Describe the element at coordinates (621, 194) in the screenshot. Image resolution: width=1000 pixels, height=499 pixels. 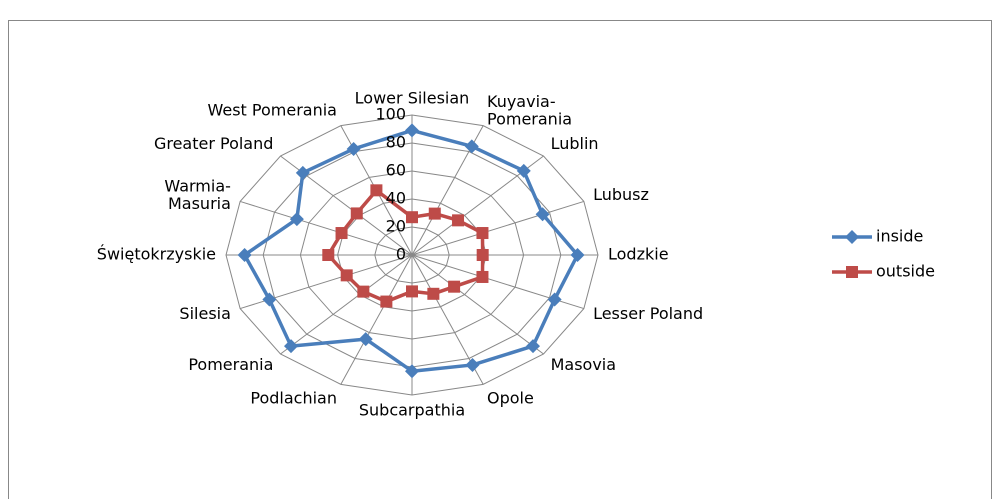
I see `category-label: Lubusz` at that location.